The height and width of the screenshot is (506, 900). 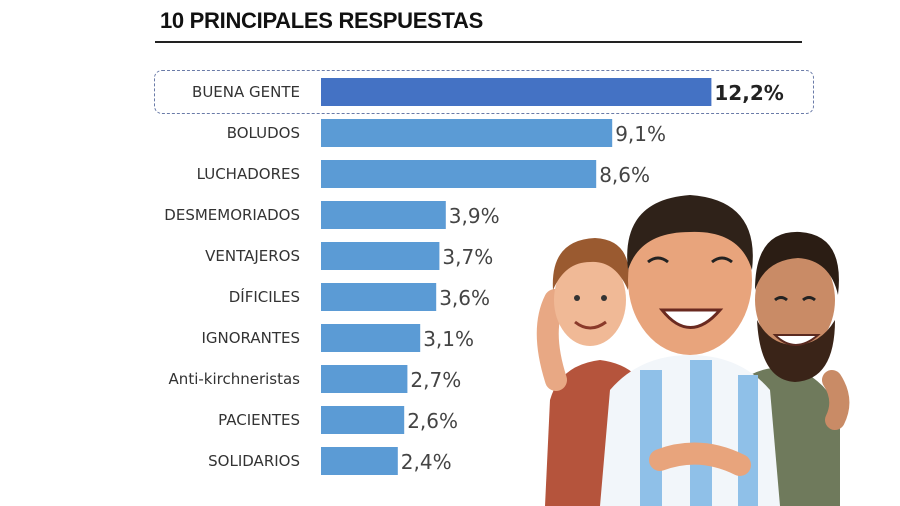 I want to click on category-label: SOLIDARIOS, so click(x=254, y=461).